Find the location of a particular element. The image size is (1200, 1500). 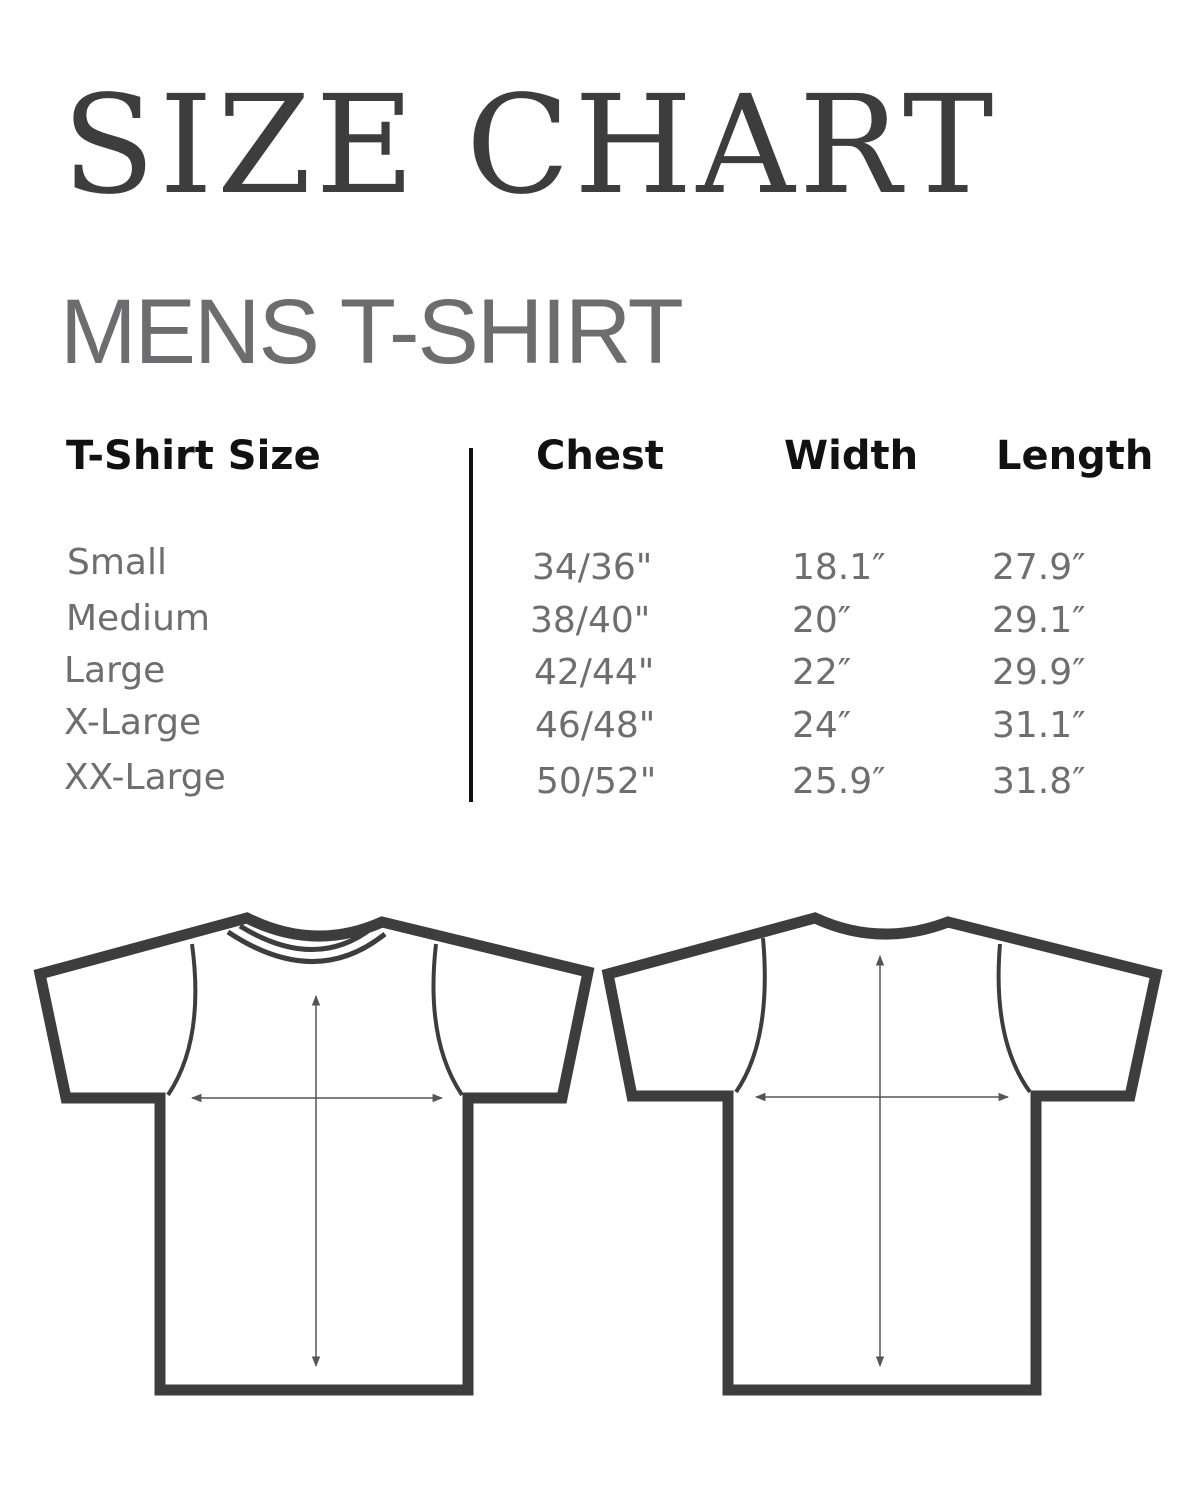

cell-length: 29.9″ is located at coordinates (1039, 672).